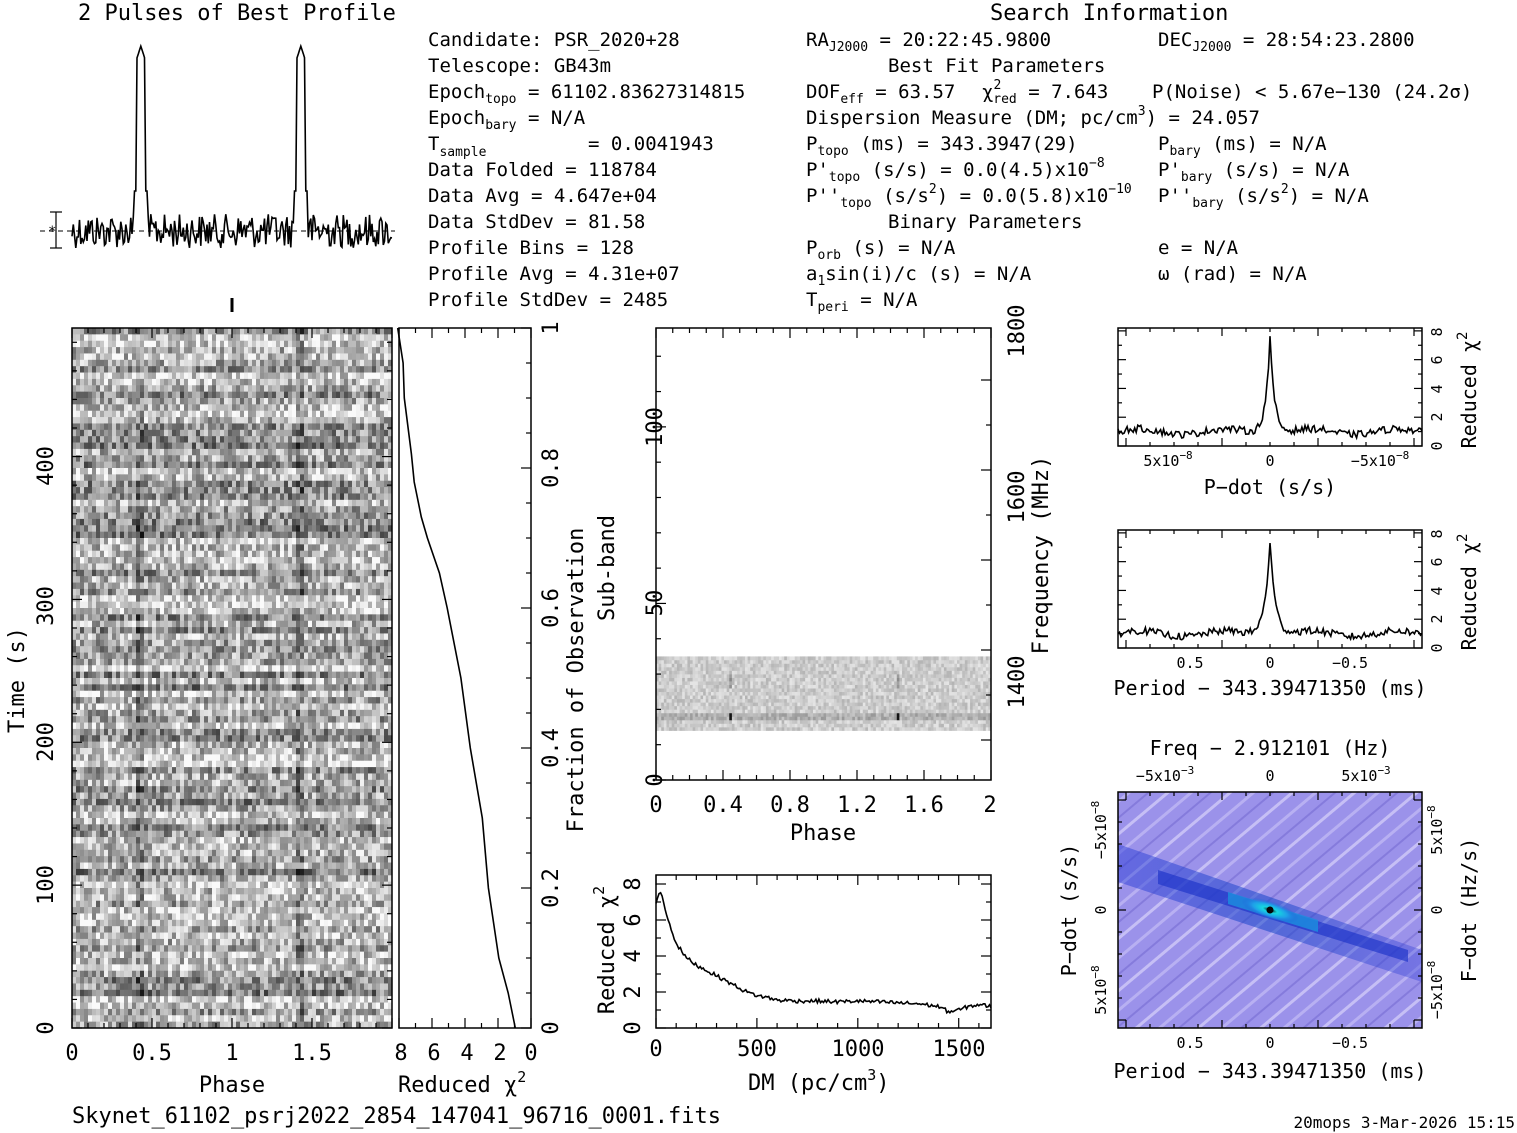  What do you see at coordinates (1468, 592) in the screenshot?
I see `pp-ylabel: Reduced χ2` at bounding box center [1468, 592].